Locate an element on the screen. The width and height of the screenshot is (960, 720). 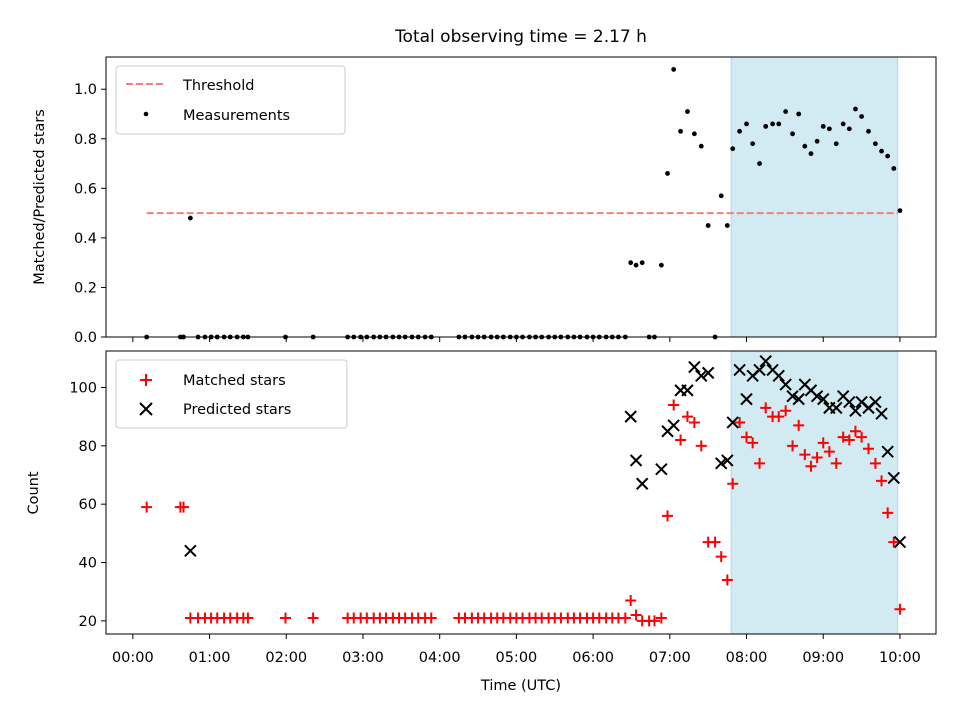
x-tick-label: 04:00 is located at coordinates (440, 658).